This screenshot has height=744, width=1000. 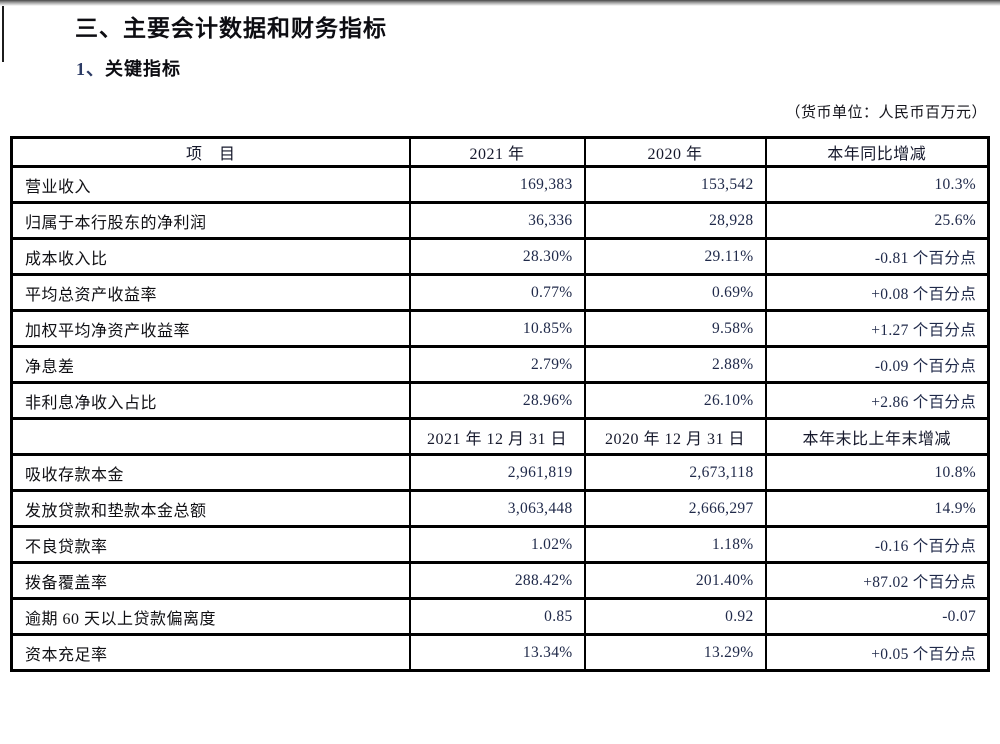 I want to click on subsection-title: 1、关键指标, so click(x=376, y=68).